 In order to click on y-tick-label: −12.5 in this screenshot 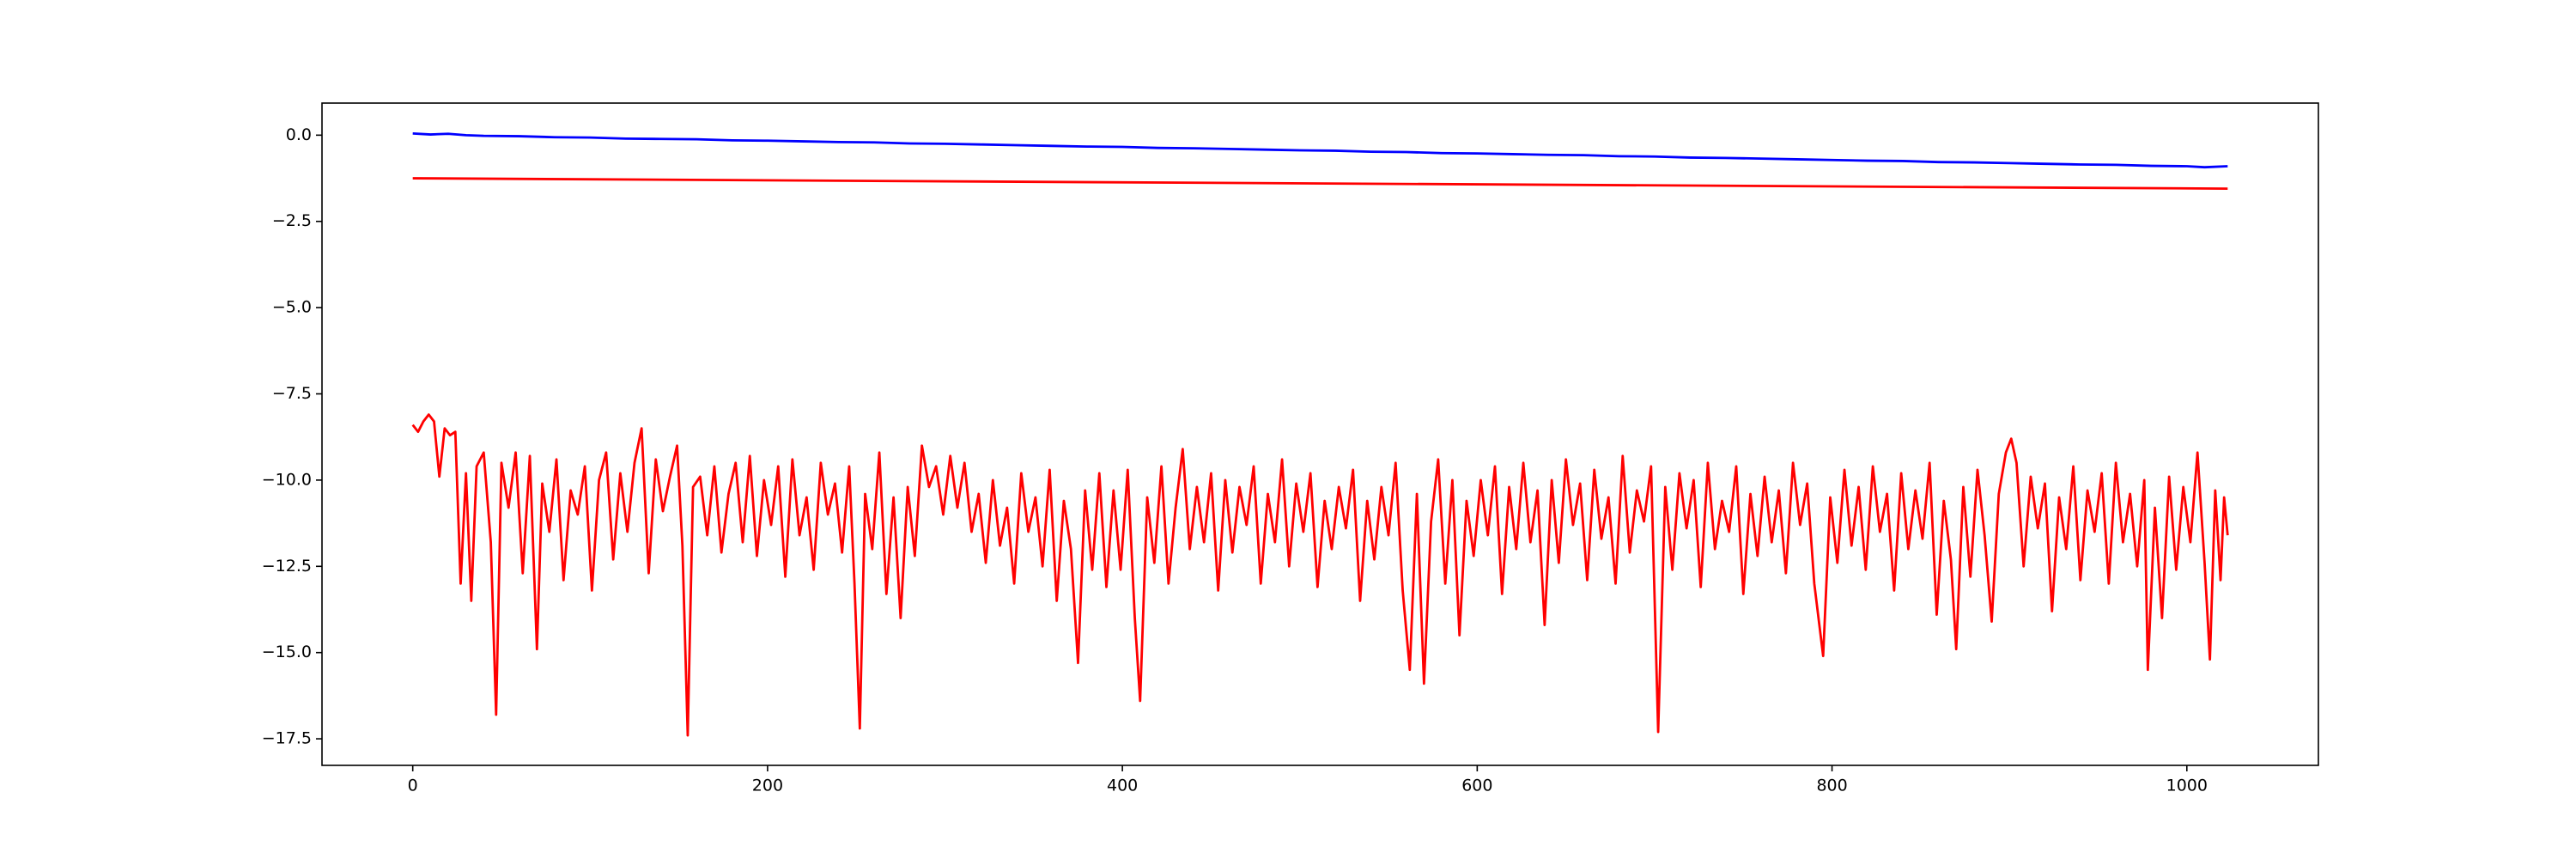, I will do `click(287, 567)`.